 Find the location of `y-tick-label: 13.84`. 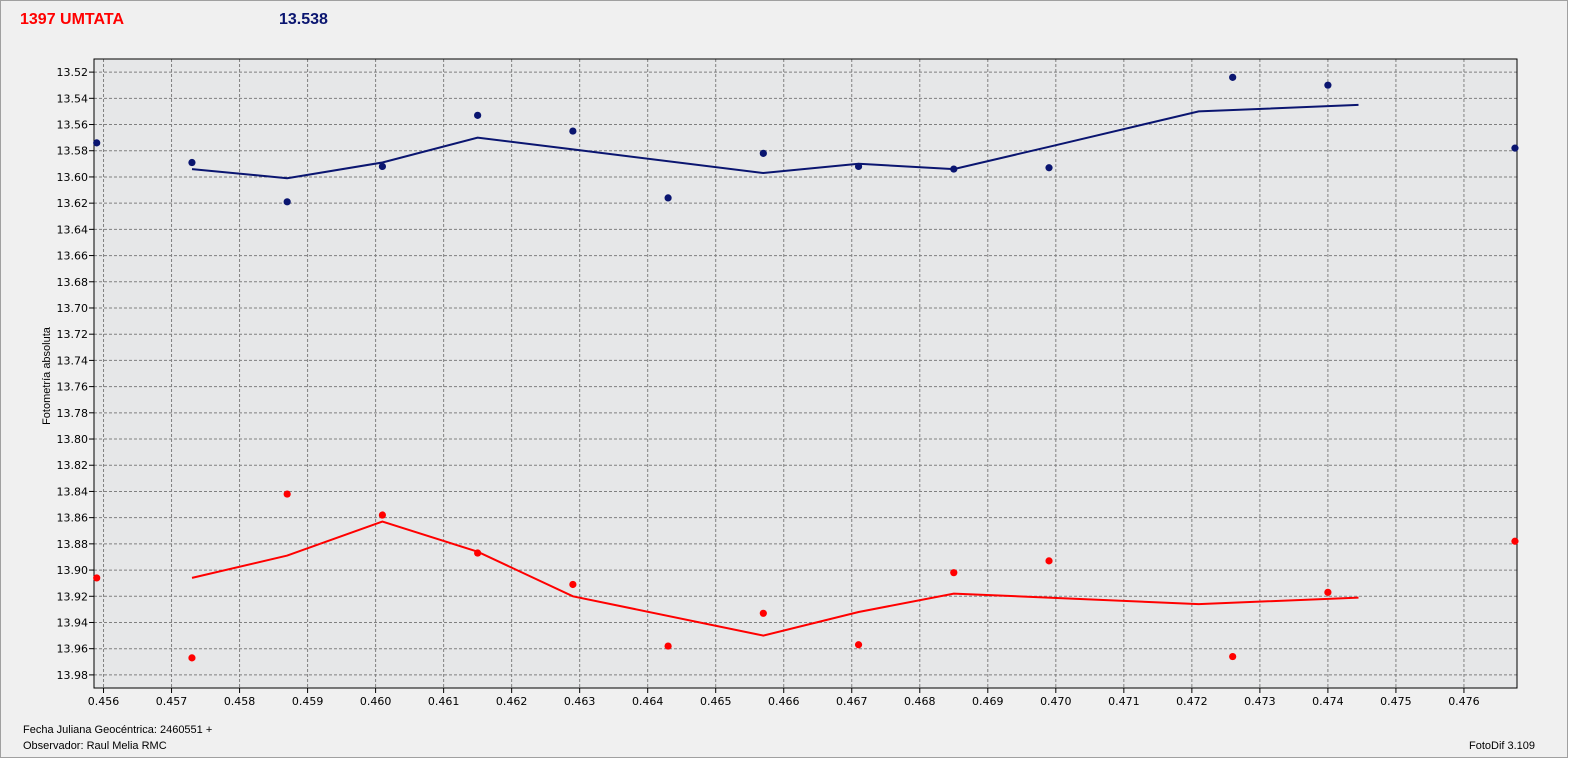

y-tick-label: 13.84 is located at coordinates (73, 491).